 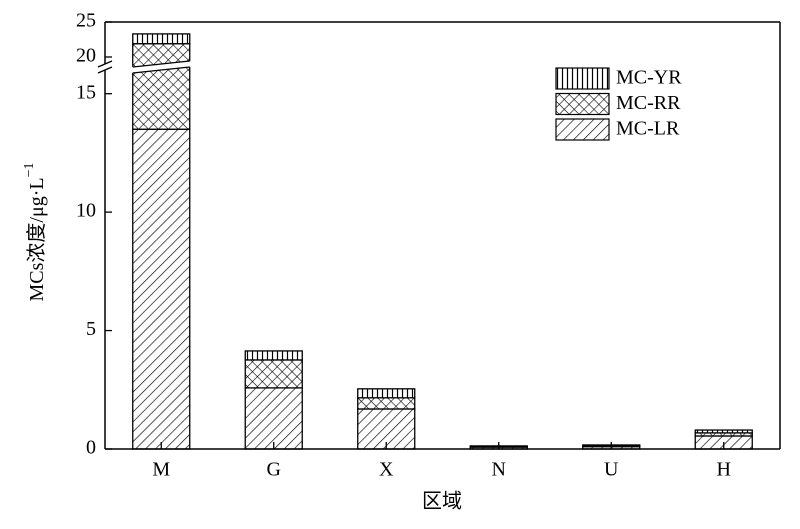 I want to click on break-gap, so click(x=161, y=67).